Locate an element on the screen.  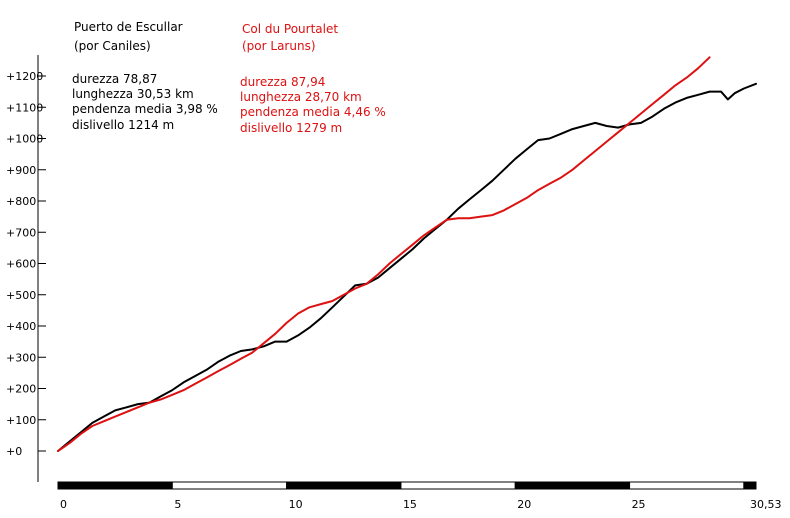
series-2-name: Col du Pourtalet is located at coordinates (290, 29).